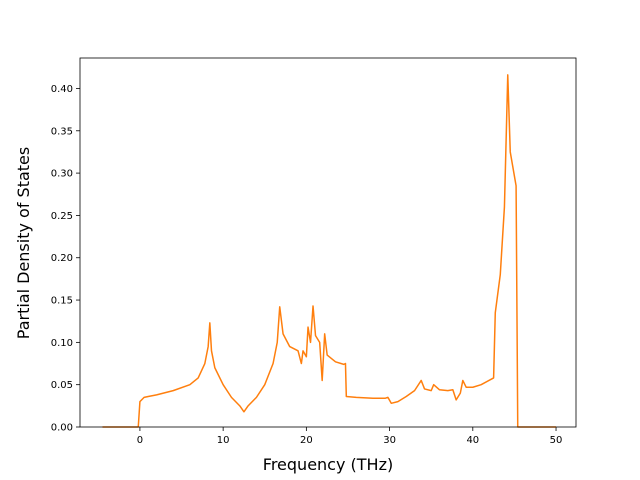 The height and width of the screenshot is (480, 640). What do you see at coordinates (306, 440) in the screenshot?
I see `x-tick-label: 20` at bounding box center [306, 440].